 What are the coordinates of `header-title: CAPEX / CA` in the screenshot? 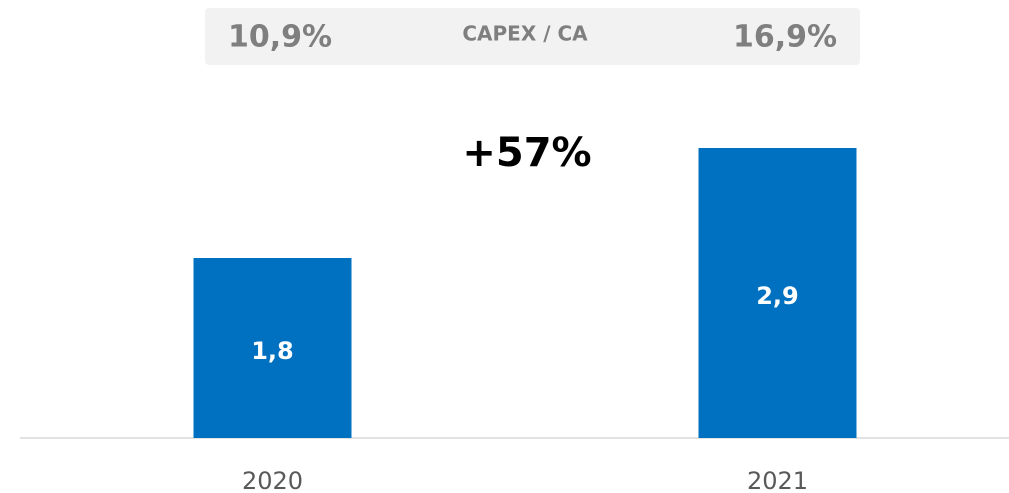 It's located at (525, 34).